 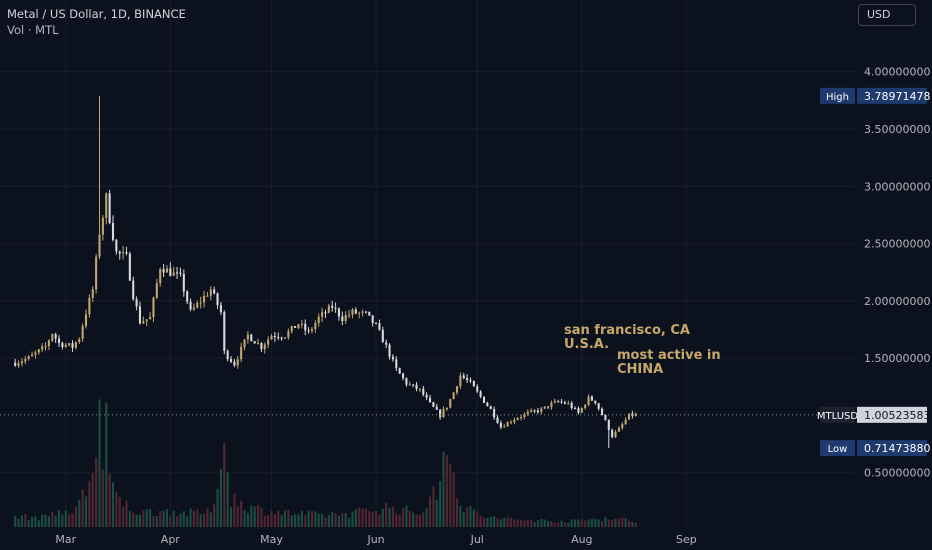 What do you see at coordinates (466, 538) in the screenshot?
I see `time-axis: Mar Apr May Jun Jul Aug Sep` at bounding box center [466, 538].